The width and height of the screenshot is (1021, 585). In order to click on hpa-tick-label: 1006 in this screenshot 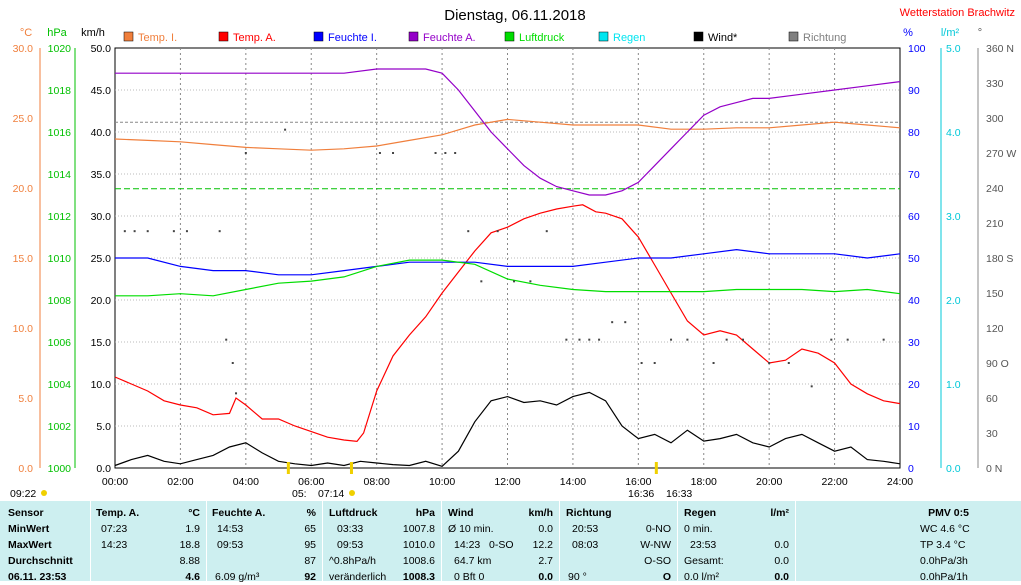, I will do `click(60, 343)`.